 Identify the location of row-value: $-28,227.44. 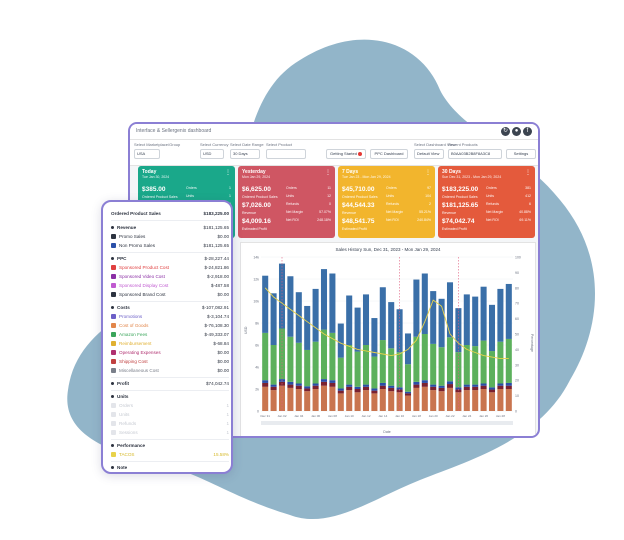
(216, 258).